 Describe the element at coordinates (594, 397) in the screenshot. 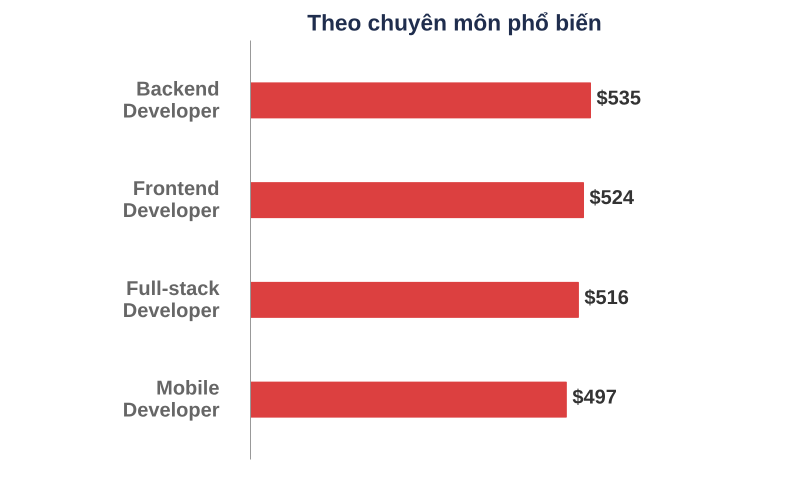

I see `data-label: $497` at that location.